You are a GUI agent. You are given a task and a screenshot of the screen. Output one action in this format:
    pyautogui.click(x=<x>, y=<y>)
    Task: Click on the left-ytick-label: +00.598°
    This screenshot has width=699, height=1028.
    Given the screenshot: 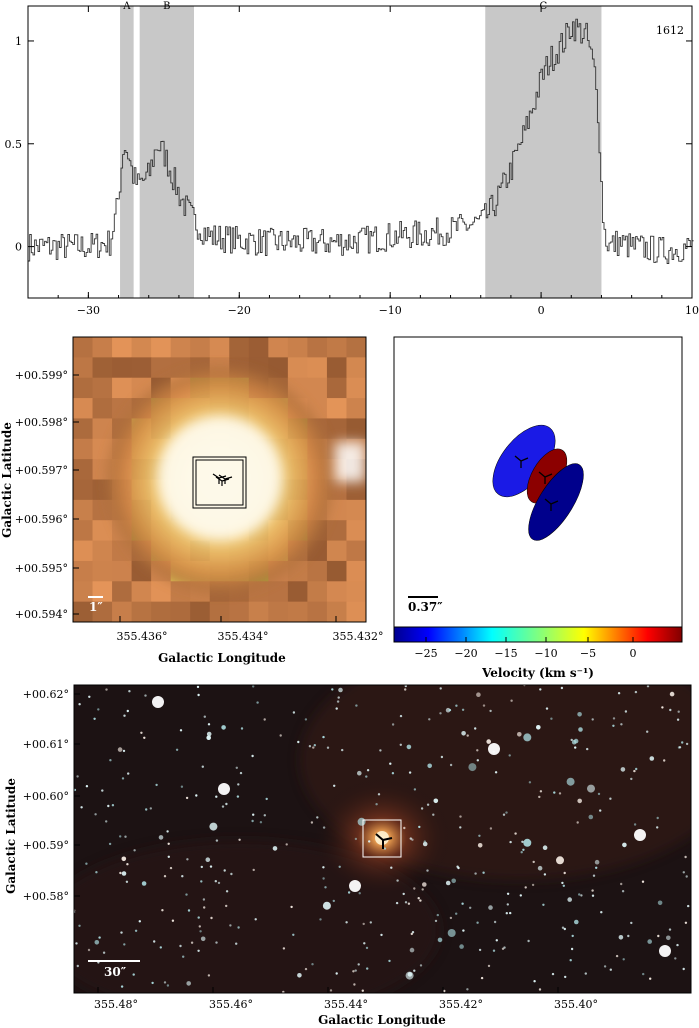 What is the action you would take?
    pyautogui.click(x=41, y=422)
    